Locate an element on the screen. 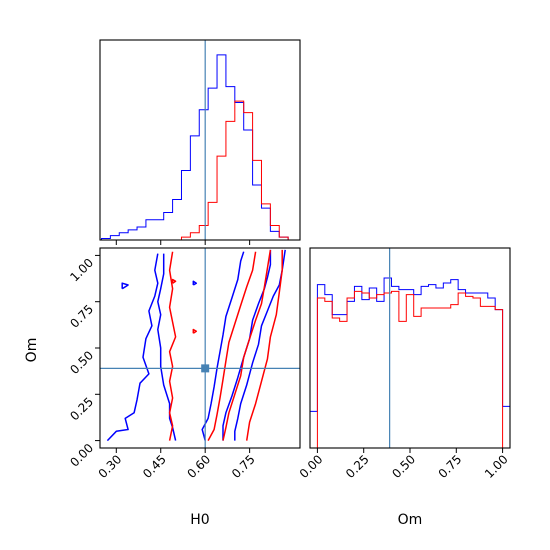 This screenshot has width=550, height=550. om-histogram-frame is located at coordinates (410, 348).